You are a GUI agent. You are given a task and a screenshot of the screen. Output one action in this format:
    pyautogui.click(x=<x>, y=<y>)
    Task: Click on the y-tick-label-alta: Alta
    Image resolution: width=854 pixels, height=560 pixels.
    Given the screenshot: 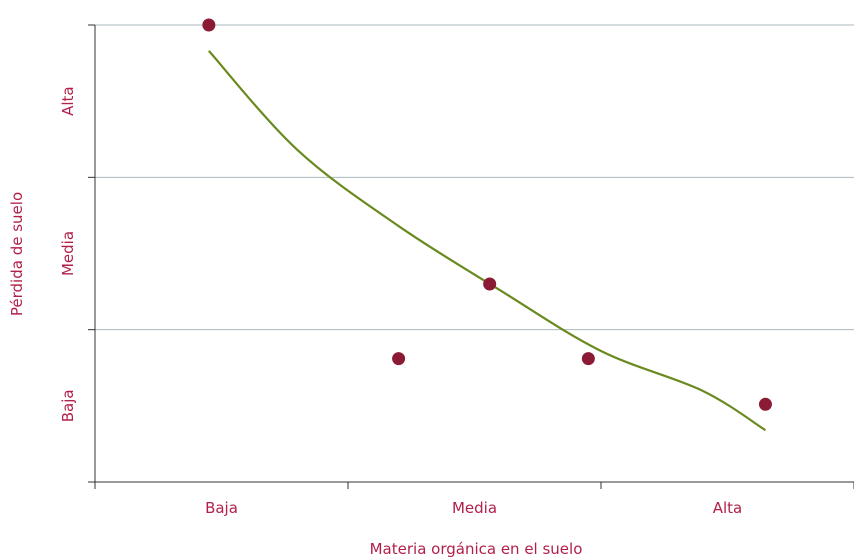 What is the action you would take?
    pyautogui.click(x=68, y=101)
    